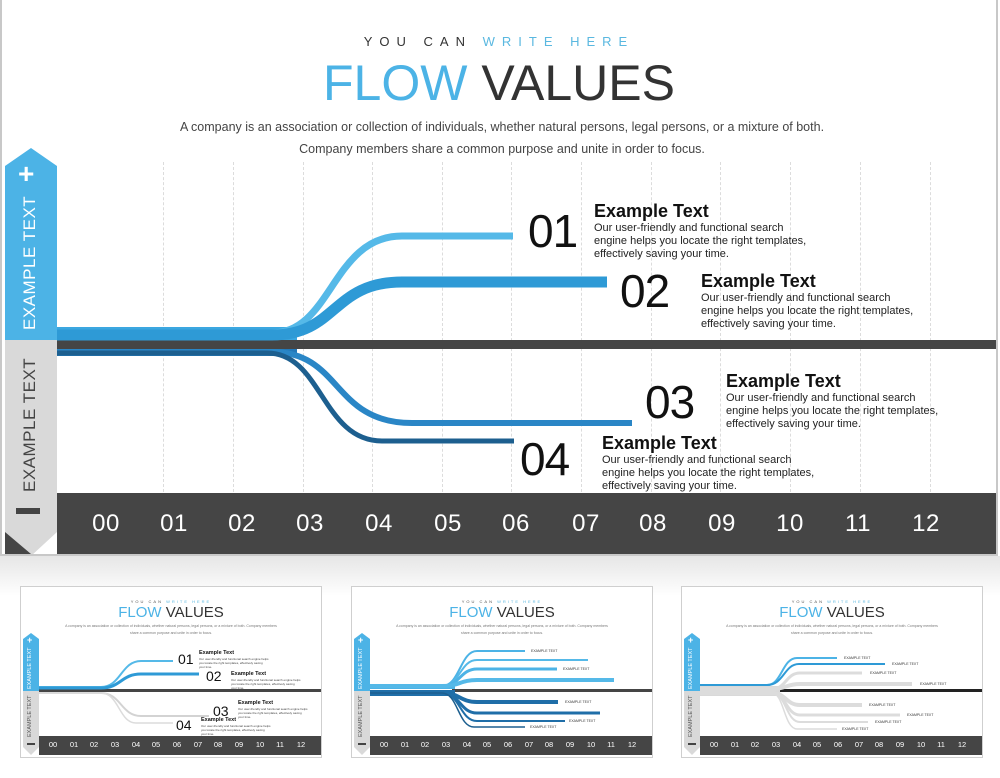 The width and height of the screenshot is (1000, 778). I want to click on thumb-callout-number: 02, so click(214, 676).